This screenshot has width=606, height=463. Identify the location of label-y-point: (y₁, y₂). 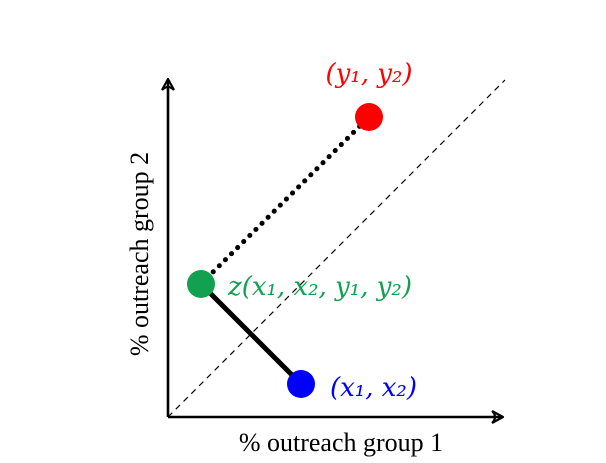
(368, 74).